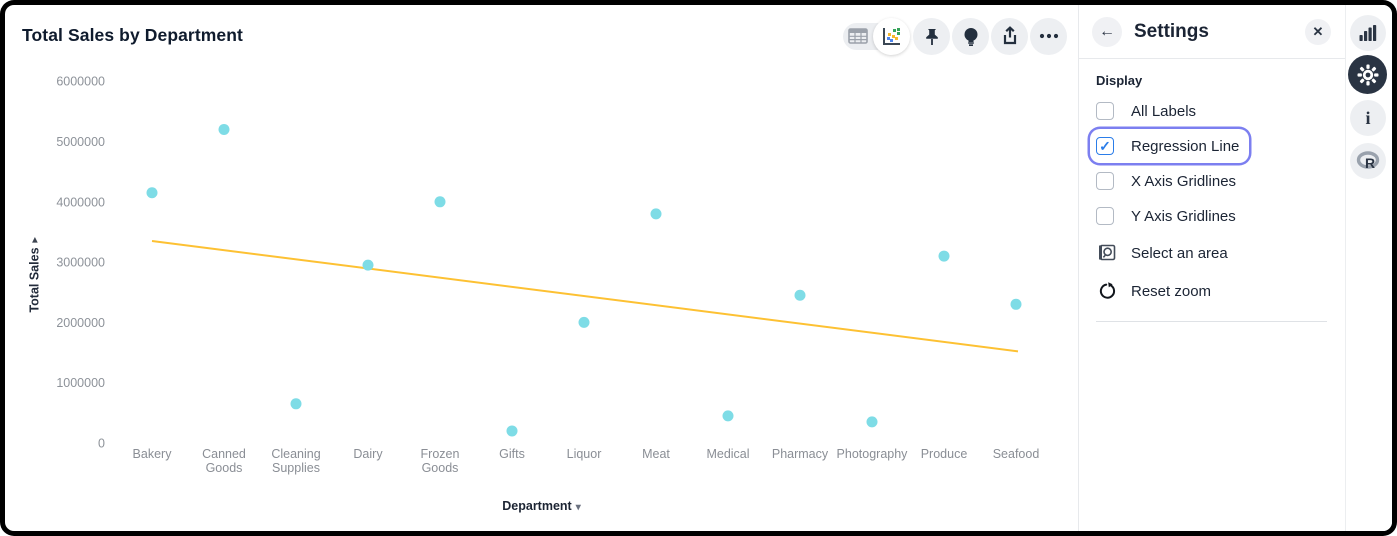 The width and height of the screenshot is (1397, 536). Describe the element at coordinates (1107, 31) in the screenshot. I see `back-button: ←` at that location.